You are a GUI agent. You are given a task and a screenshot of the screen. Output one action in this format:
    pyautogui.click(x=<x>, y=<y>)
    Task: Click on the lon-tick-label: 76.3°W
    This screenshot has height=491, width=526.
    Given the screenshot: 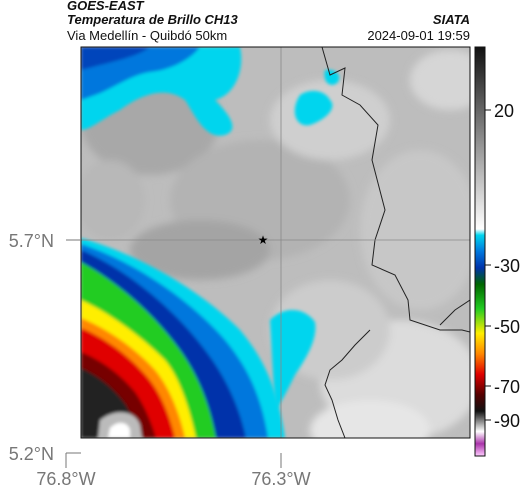 What is the action you would take?
    pyautogui.click(x=280, y=479)
    